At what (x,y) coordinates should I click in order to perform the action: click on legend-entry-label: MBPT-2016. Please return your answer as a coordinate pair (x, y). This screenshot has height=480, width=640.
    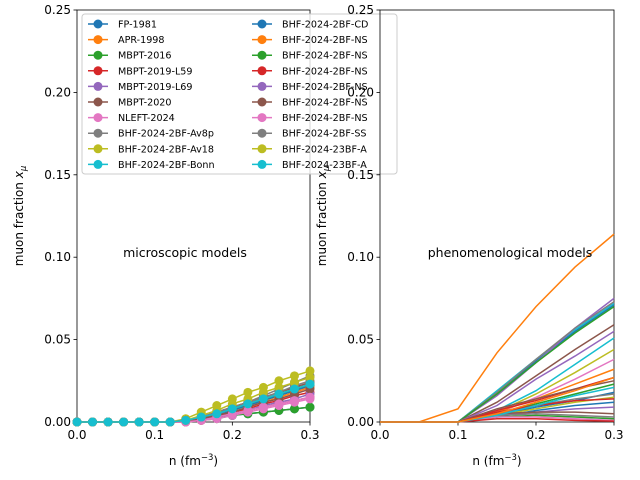
    Looking at the image, I should click on (145, 56).